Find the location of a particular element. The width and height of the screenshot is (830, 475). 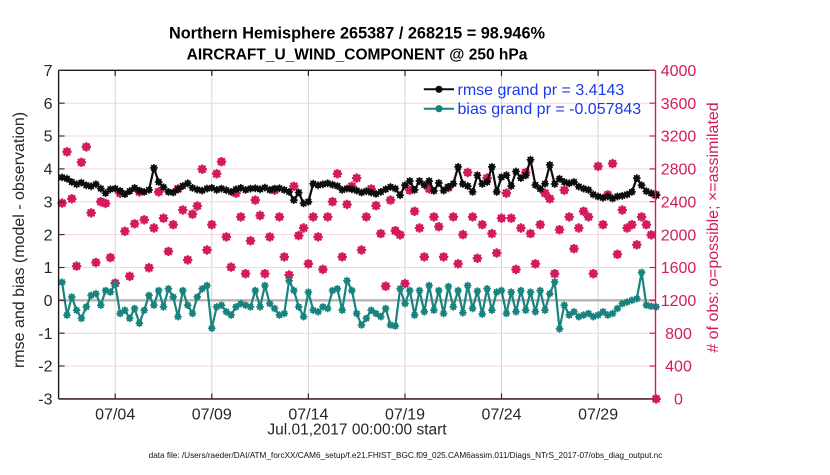

svg-text: -3 is located at coordinates (45, 400).